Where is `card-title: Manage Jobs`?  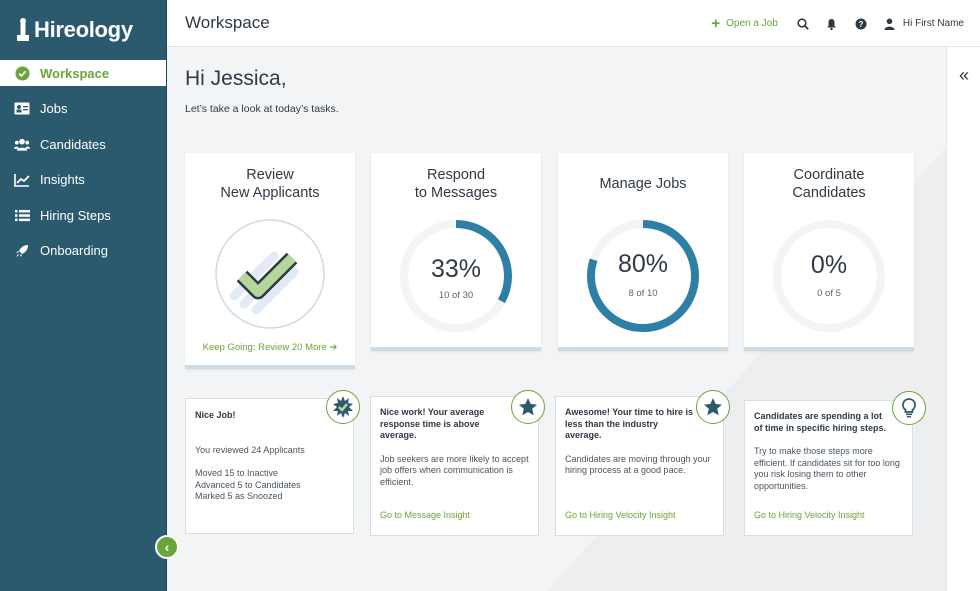 card-title: Manage Jobs is located at coordinates (643, 173).